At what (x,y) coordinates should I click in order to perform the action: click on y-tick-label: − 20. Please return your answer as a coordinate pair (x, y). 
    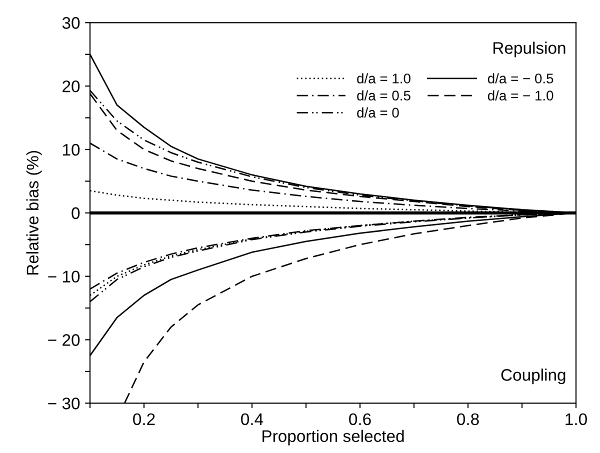
    Looking at the image, I should click on (64, 340).